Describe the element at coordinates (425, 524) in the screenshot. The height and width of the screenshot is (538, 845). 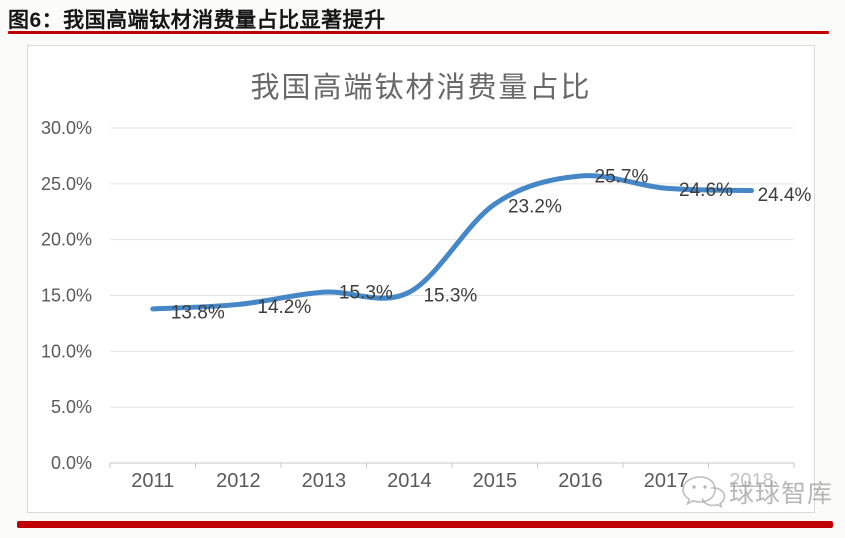
I see `bottom-red-bar` at that location.